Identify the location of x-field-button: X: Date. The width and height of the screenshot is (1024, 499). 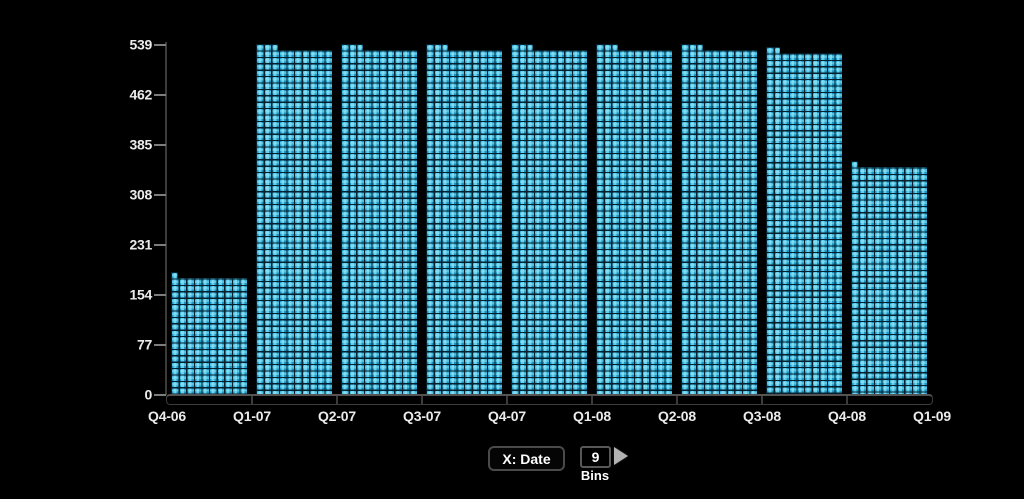
(526, 458).